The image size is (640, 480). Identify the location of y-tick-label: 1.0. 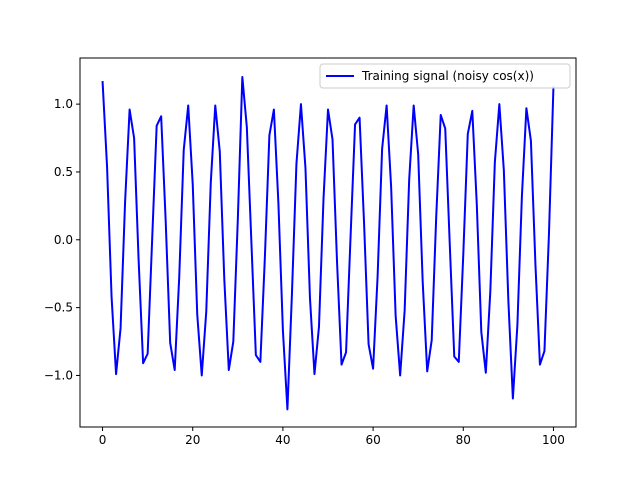
(63, 104).